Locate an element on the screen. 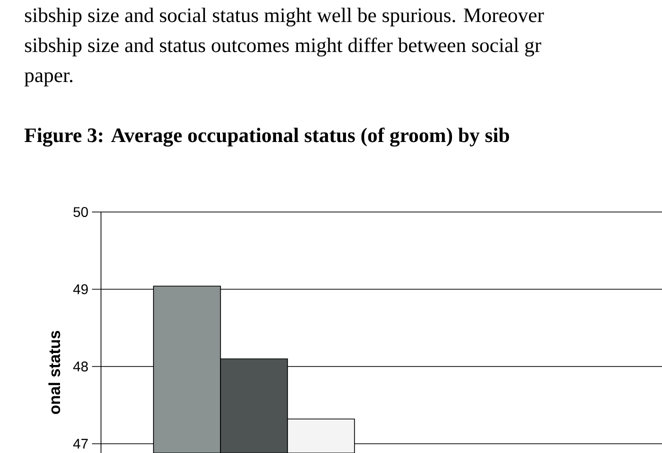  y-tick-label: 47 is located at coordinates (80, 443).